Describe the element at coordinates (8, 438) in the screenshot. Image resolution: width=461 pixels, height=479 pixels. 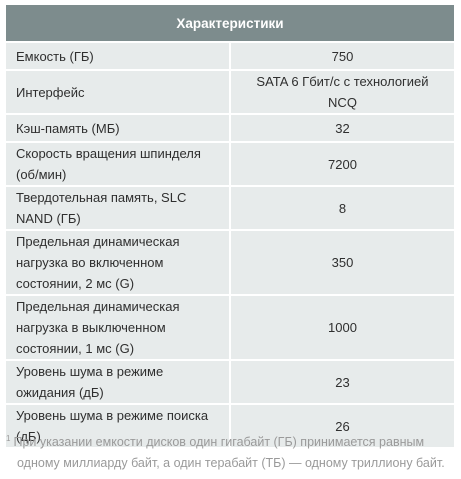
I see `footnote-marker: 1` at that location.